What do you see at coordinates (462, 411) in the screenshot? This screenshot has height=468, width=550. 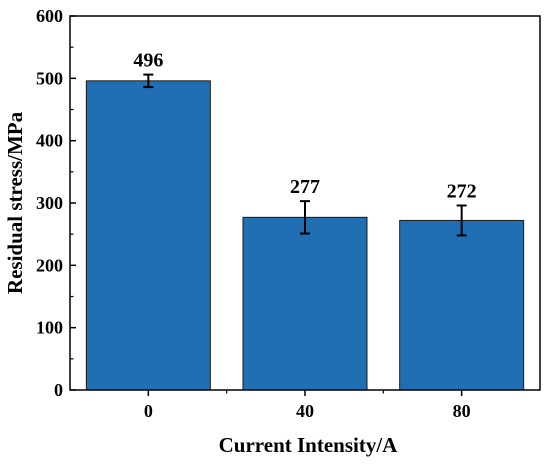 I see `x-tick-label: 80` at bounding box center [462, 411].